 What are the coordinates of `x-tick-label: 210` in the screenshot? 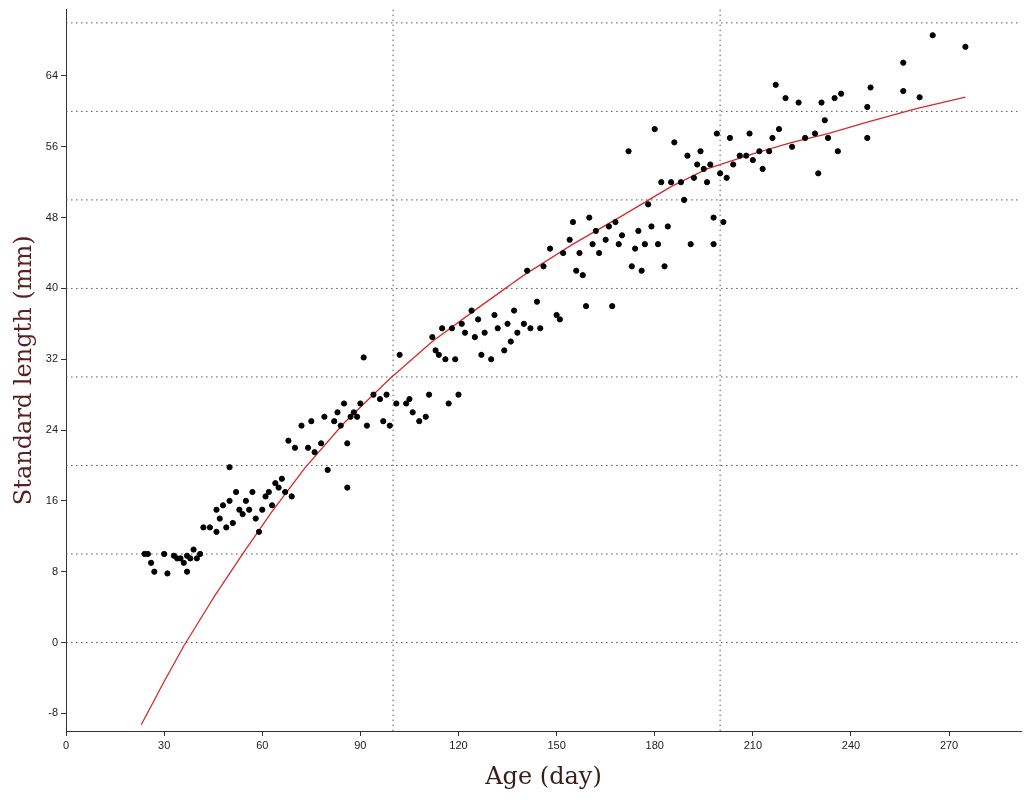 It's located at (752, 744).